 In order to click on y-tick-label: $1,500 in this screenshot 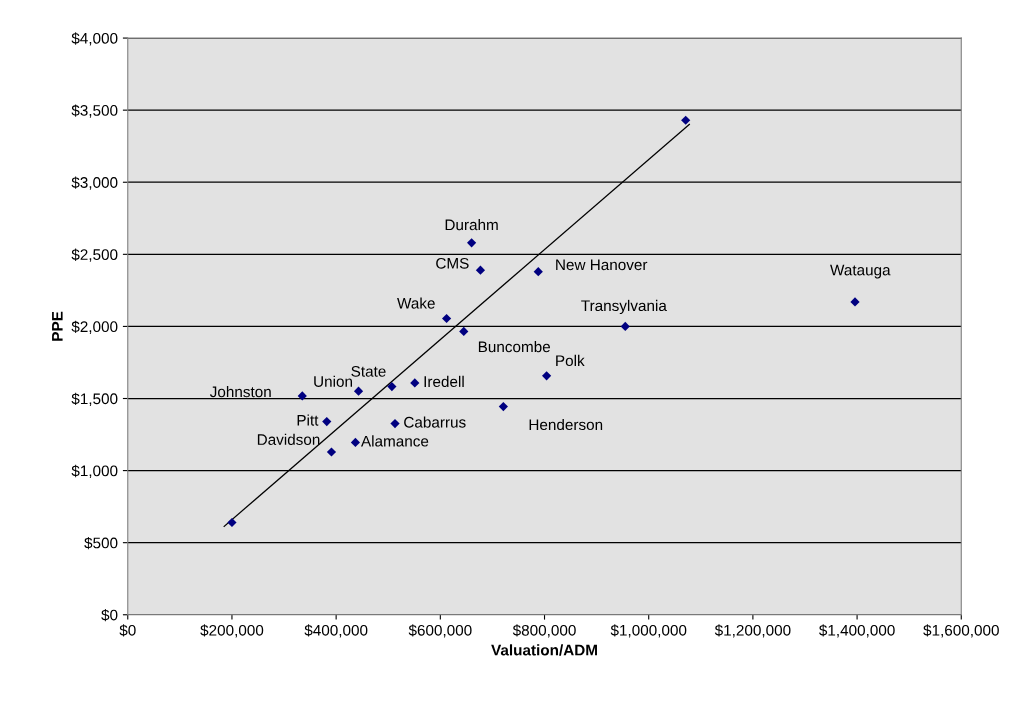, I will do `click(94, 399)`.